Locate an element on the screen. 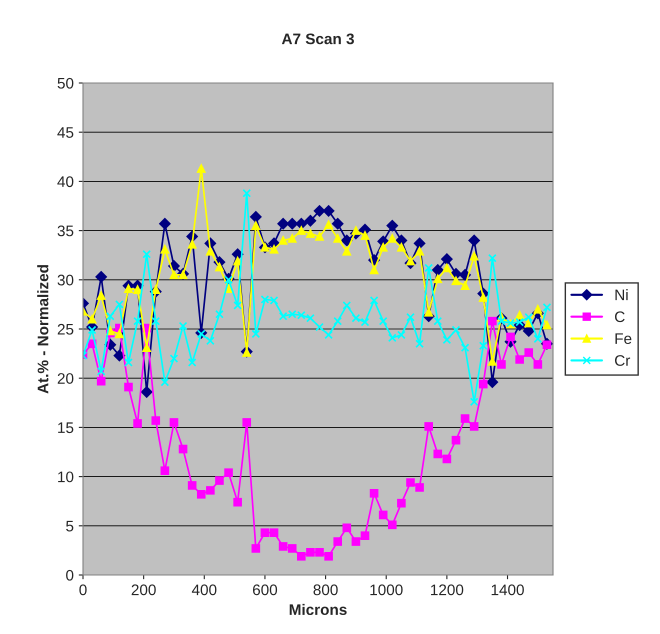 This screenshot has height=634, width=660. y-tick-label: 45 is located at coordinates (65, 132).